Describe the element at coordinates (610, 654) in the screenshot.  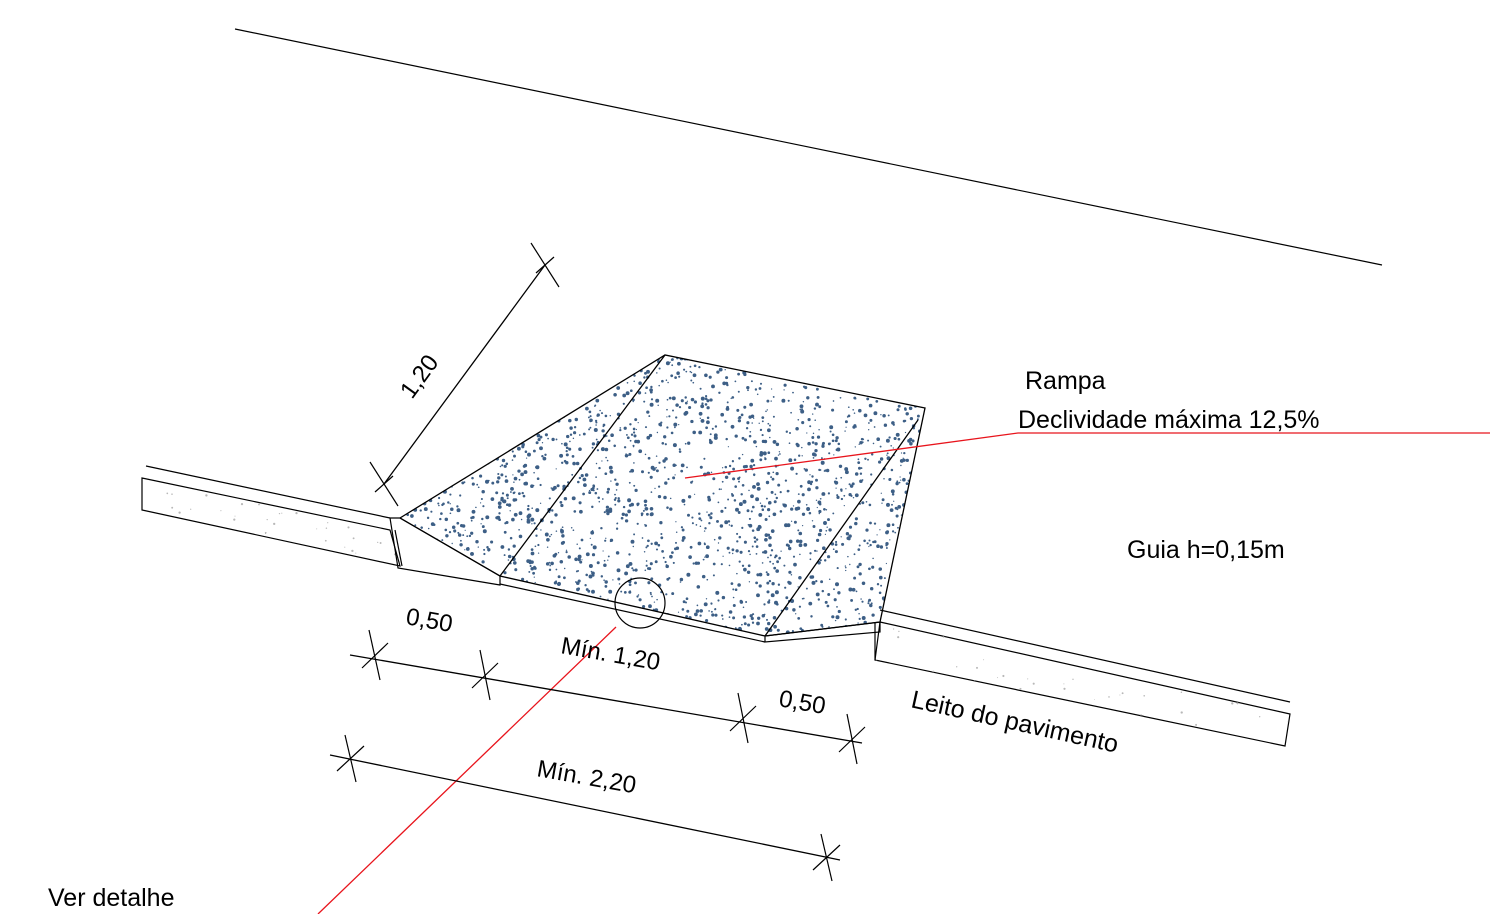
I see `dim-label-ramp-width: Mín. 1,20` at that location.